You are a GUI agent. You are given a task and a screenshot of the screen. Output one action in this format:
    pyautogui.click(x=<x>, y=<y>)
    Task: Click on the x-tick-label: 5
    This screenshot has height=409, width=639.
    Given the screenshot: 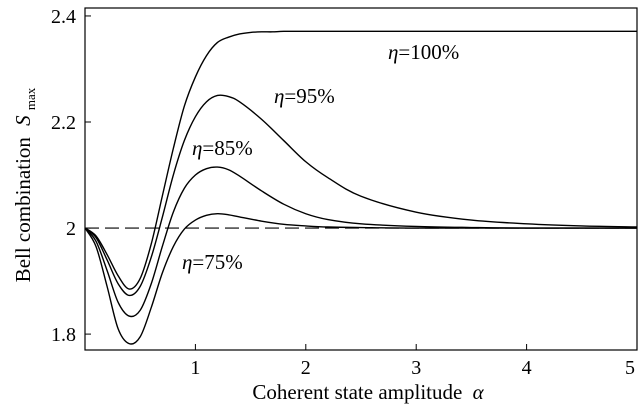 What is the action you would take?
    pyautogui.click(x=630, y=368)
    